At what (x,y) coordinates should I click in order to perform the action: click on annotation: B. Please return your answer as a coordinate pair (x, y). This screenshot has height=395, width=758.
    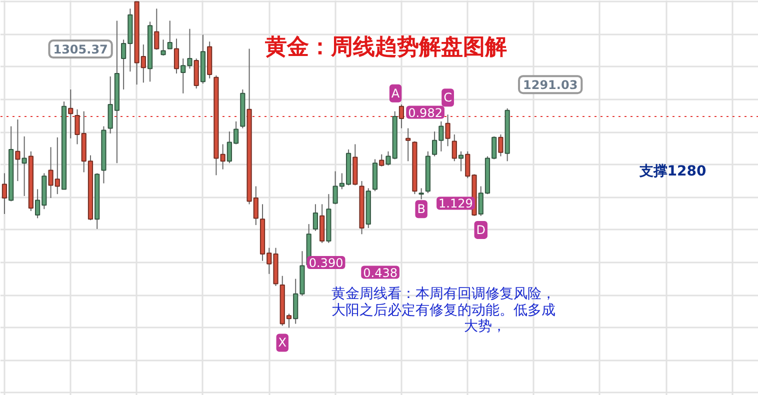
    Looking at the image, I should click on (421, 209).